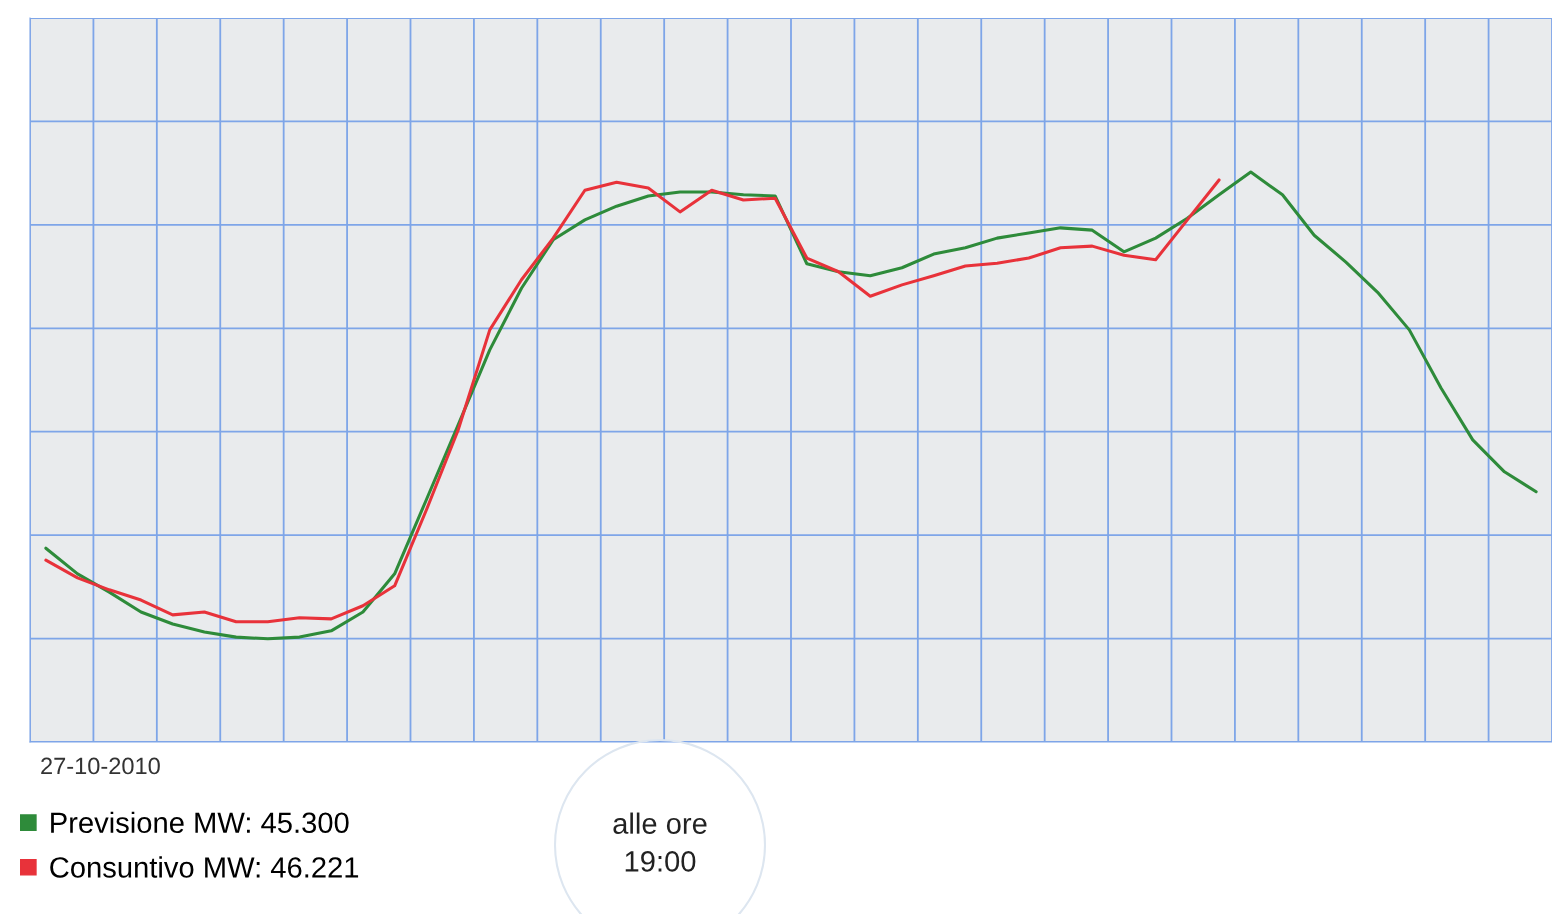 The width and height of the screenshot is (1552, 914). I want to click on text: 27-10-2010, so click(100, 766).